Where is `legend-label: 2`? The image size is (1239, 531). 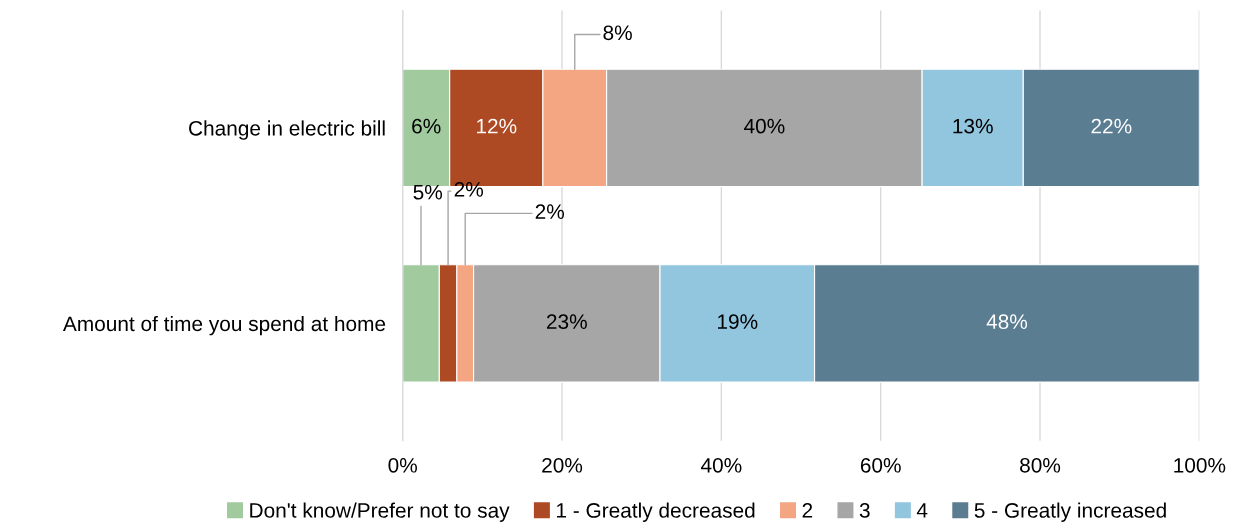
legend-label: 2 is located at coordinates (807, 510).